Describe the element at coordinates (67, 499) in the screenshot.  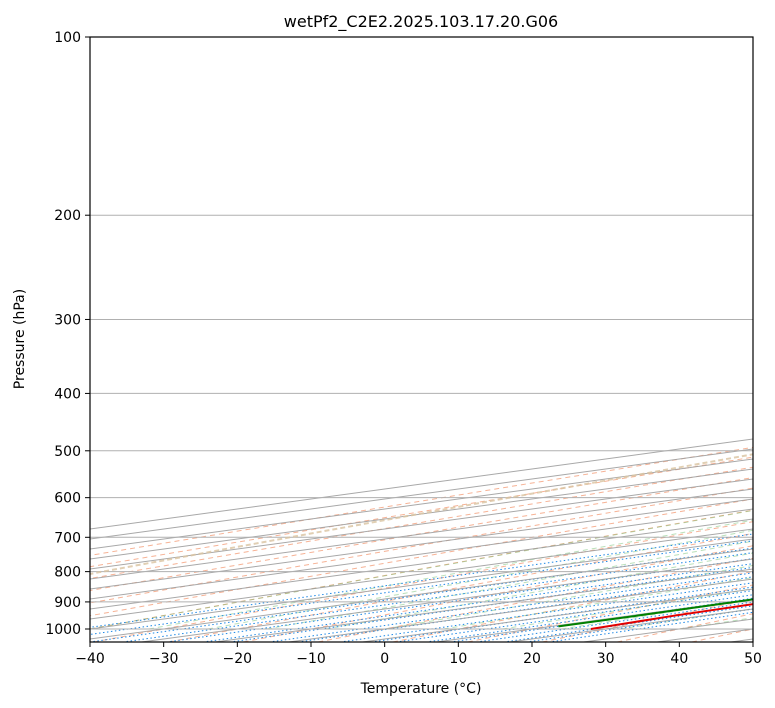
I see `y-tick-label: 600` at that location.